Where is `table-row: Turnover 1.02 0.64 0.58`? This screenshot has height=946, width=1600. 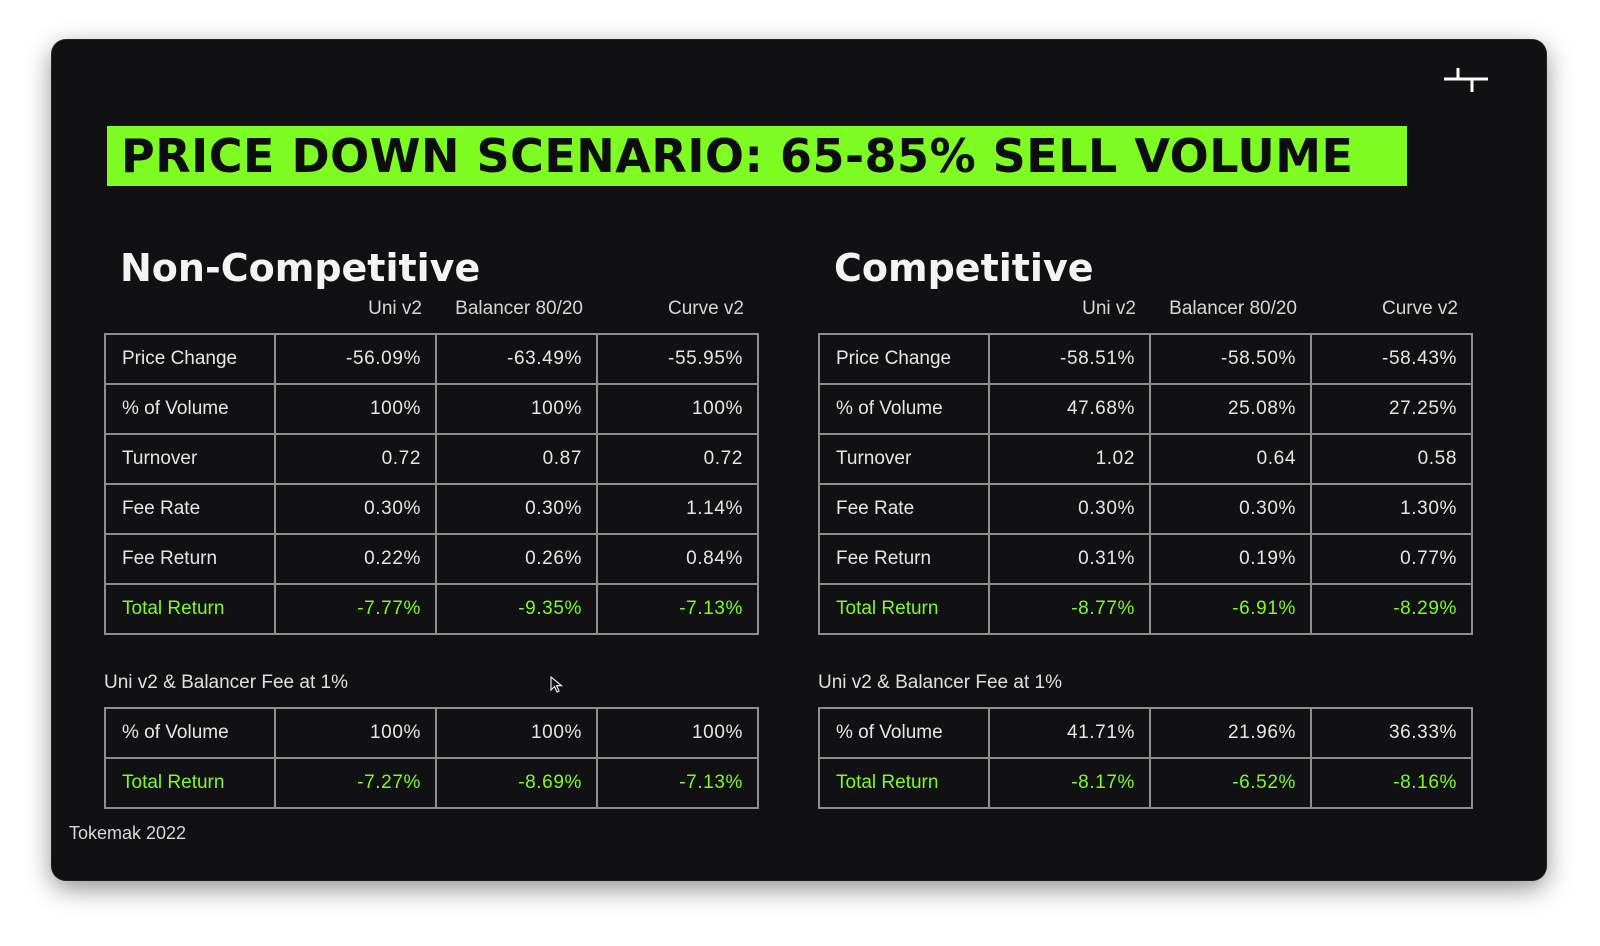
table-row: Turnover 1.02 0.64 0.58 is located at coordinates (1145, 459).